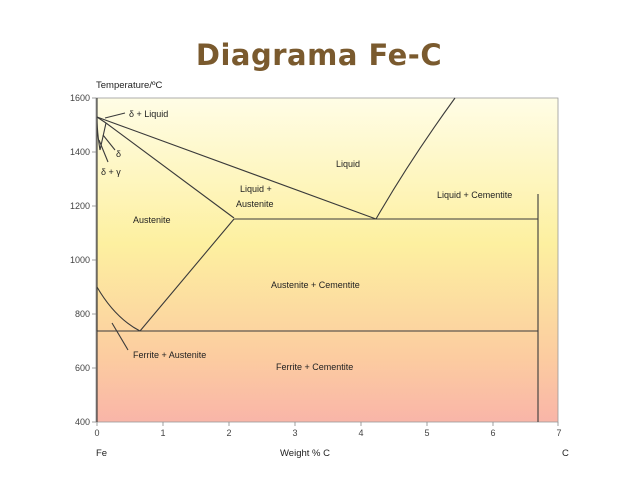 This screenshot has height=479, width=638. Describe the element at coordinates (305, 453) in the screenshot. I see `x-axis-title: Weight % C` at that location.